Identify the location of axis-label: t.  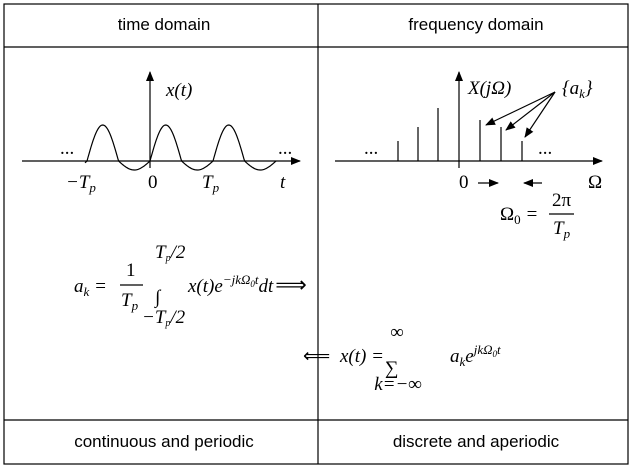
(283, 182).